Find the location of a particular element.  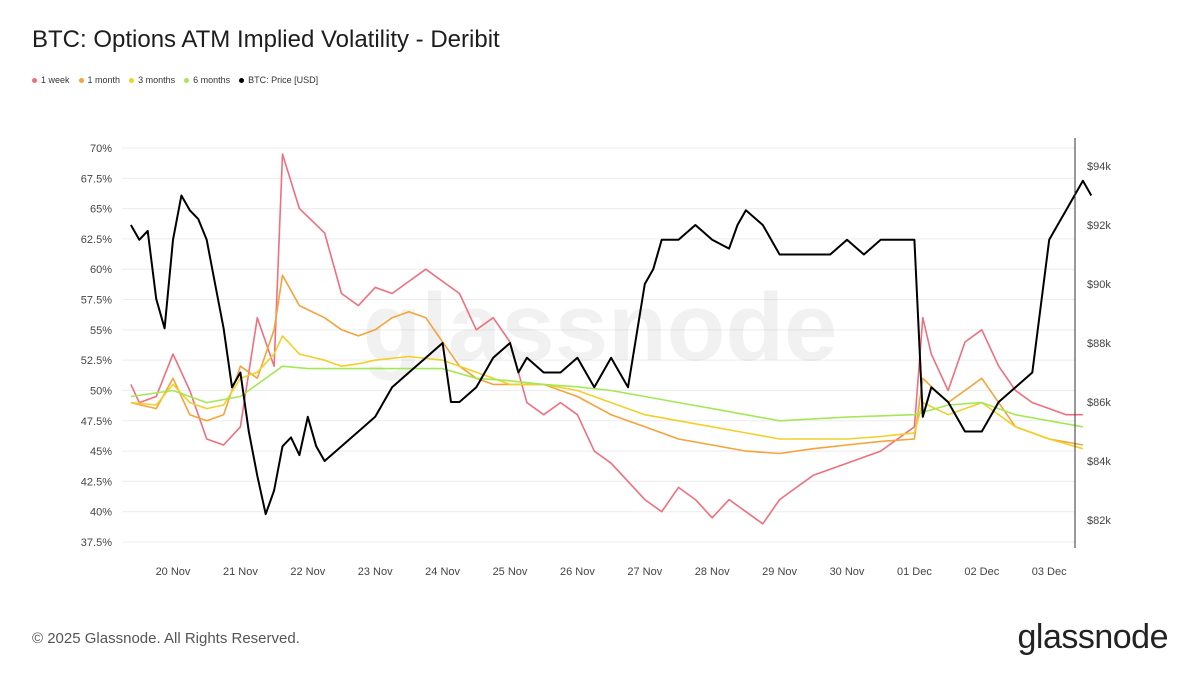

y-left-tick-label: 37.5% is located at coordinates (96, 543).